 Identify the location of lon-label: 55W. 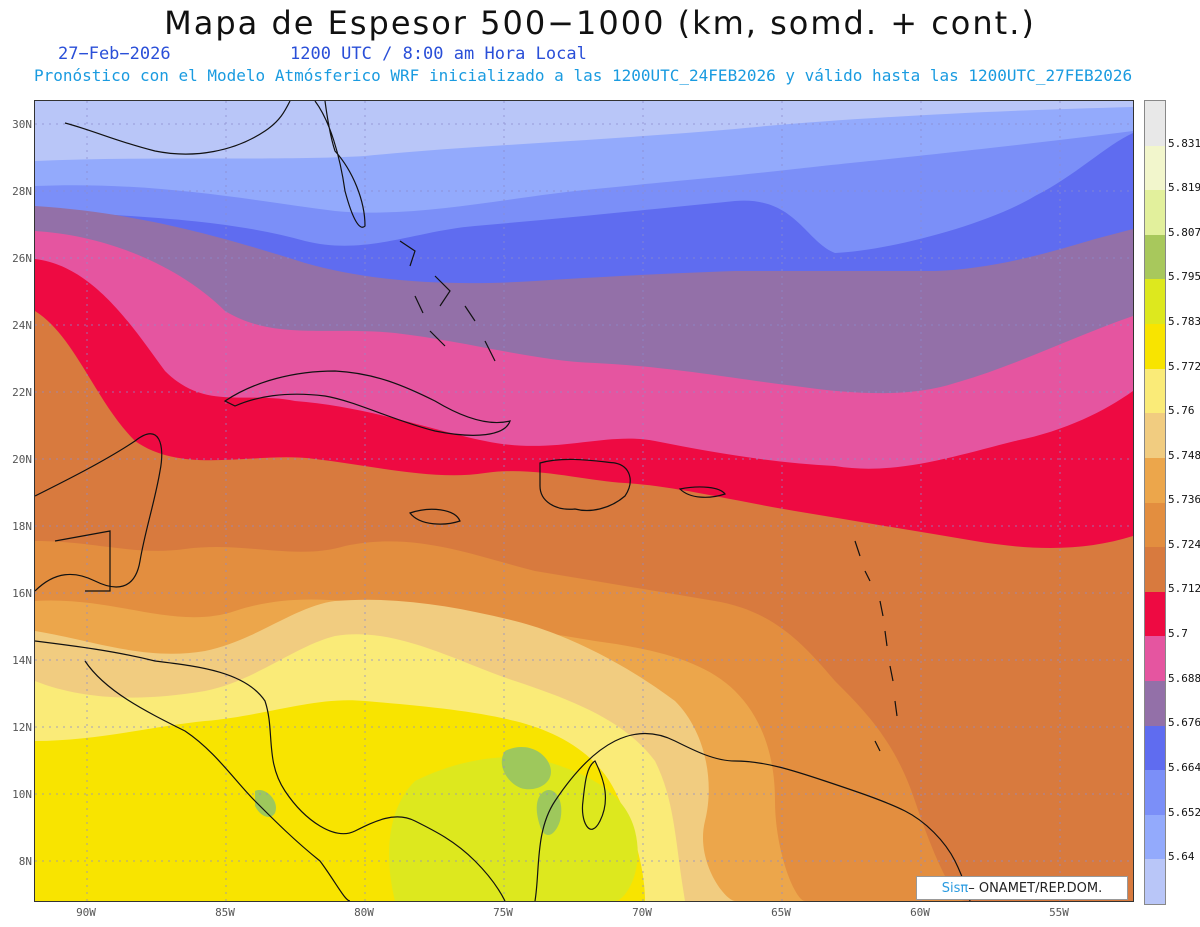
(1059, 912).